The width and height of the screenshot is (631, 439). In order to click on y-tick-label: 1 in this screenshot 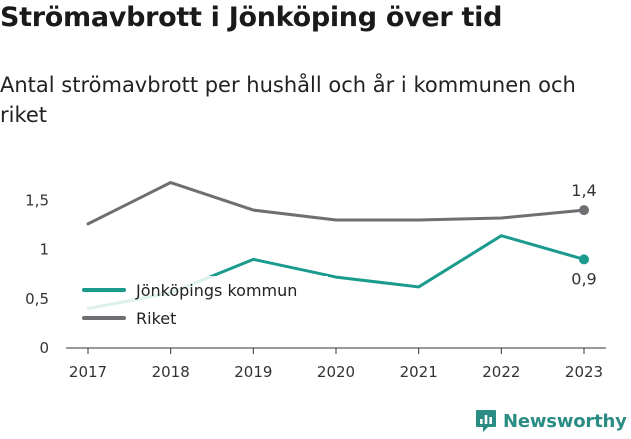, I will do `click(44, 250)`.